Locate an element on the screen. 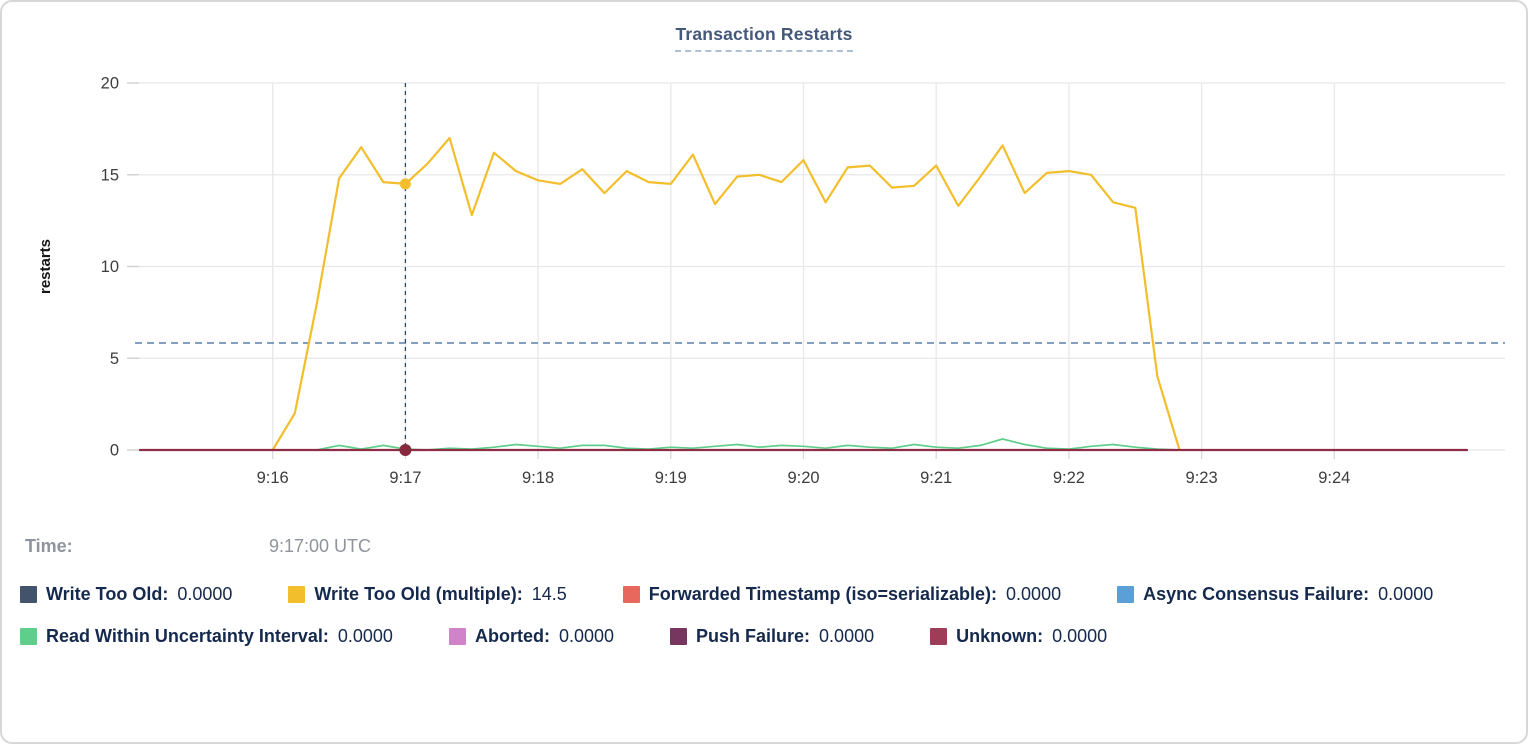 The height and width of the screenshot is (744, 1528). y-tick-label: 10 is located at coordinates (110, 267).